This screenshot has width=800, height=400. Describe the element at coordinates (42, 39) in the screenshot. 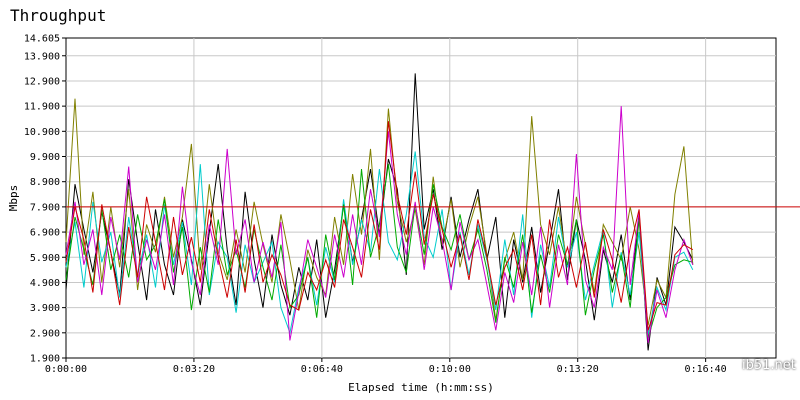

I see `y-tick-label: 14.605` at that location.